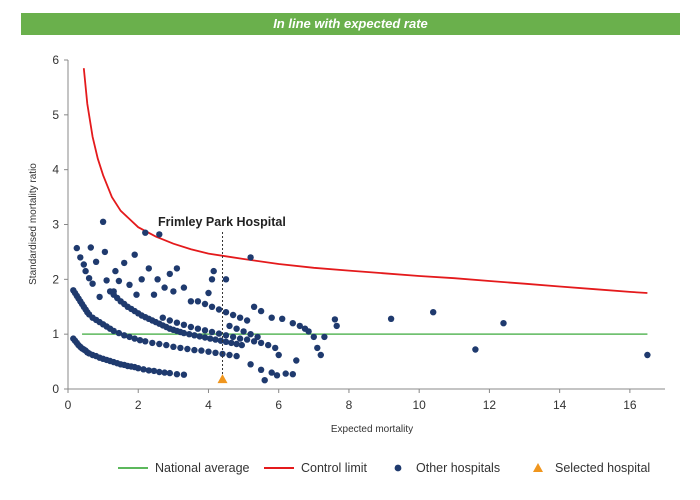 This screenshot has width=700, height=500. What do you see at coordinates (202, 468) in the screenshot?
I see `legend-national-average-label: National average` at bounding box center [202, 468].